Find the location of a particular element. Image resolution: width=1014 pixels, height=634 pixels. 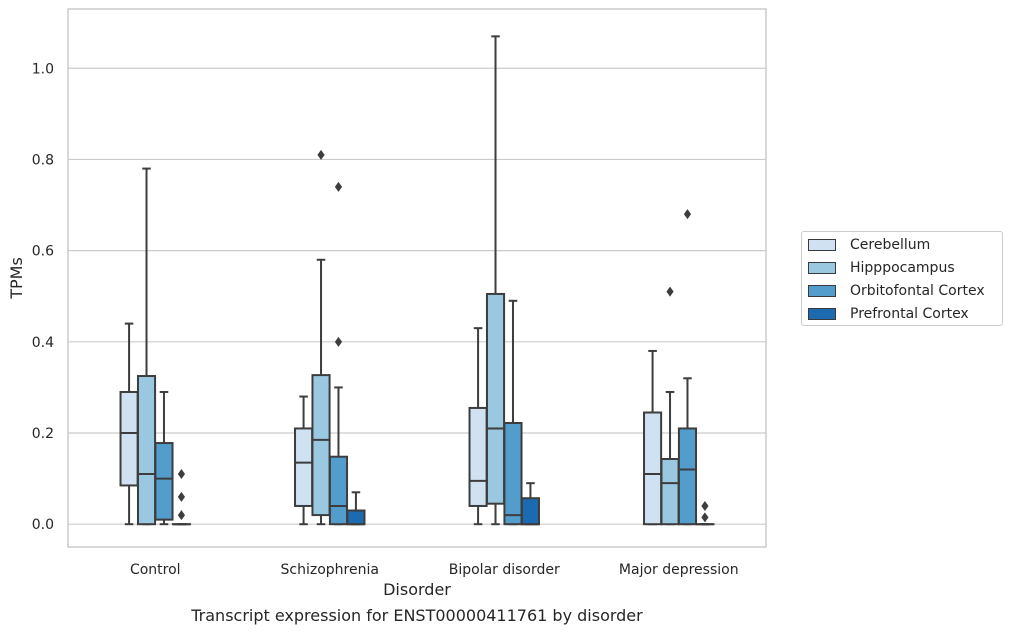

x-axis-label: Disorder is located at coordinates (417, 589).